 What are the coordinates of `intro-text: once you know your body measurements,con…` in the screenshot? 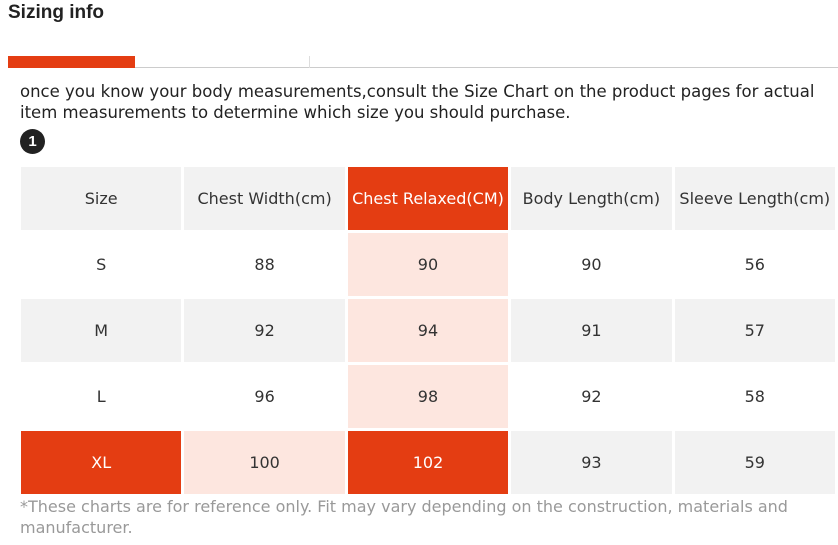 It's located at (417, 102).